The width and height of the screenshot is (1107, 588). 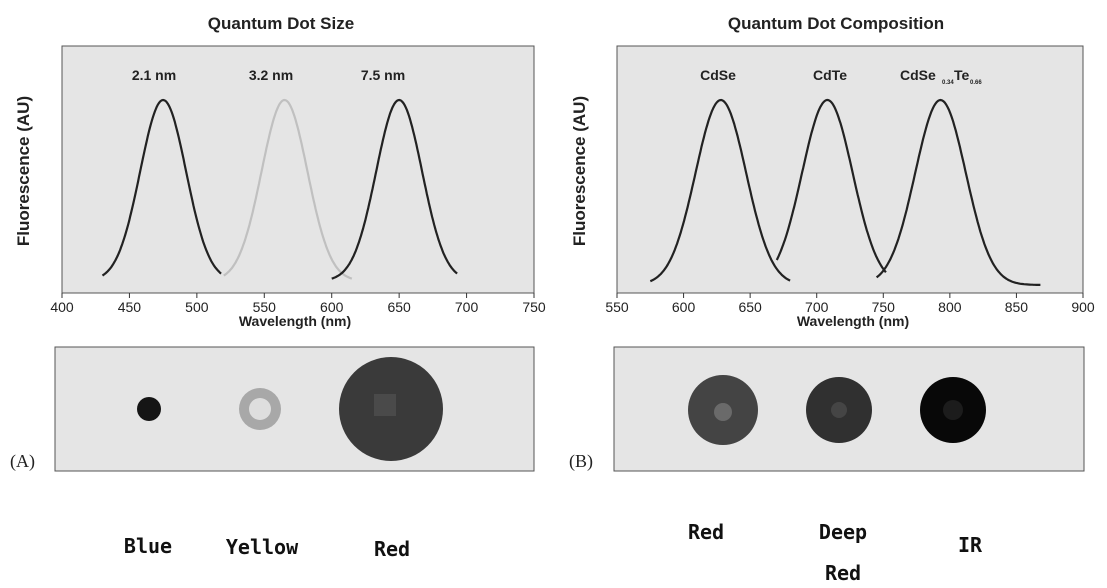 I want to click on x-tick-label-b-550: 550, so click(x=617, y=307).